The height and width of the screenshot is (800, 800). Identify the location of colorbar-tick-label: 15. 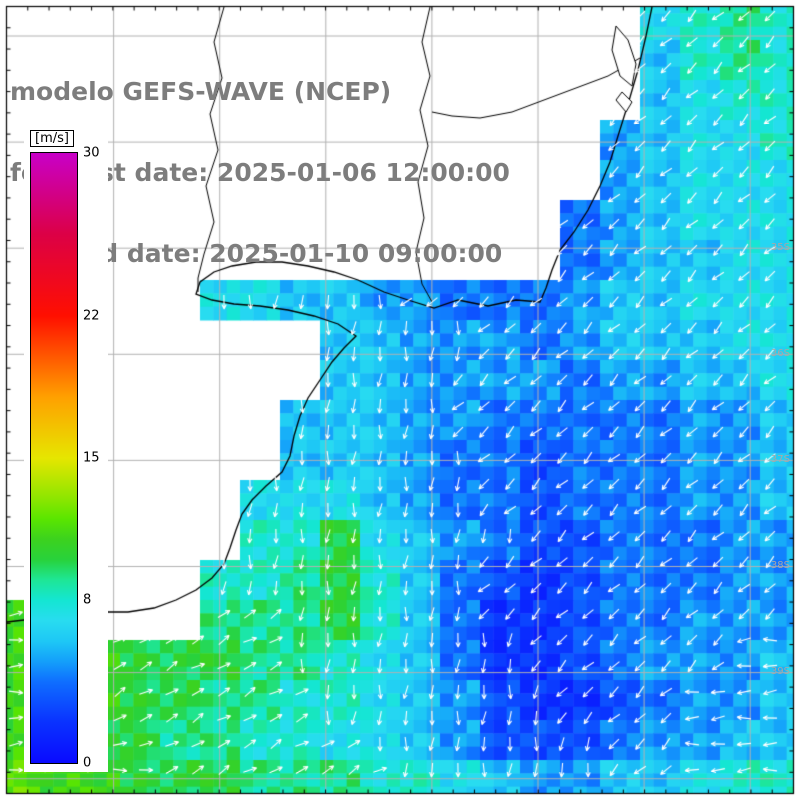
(91, 458).